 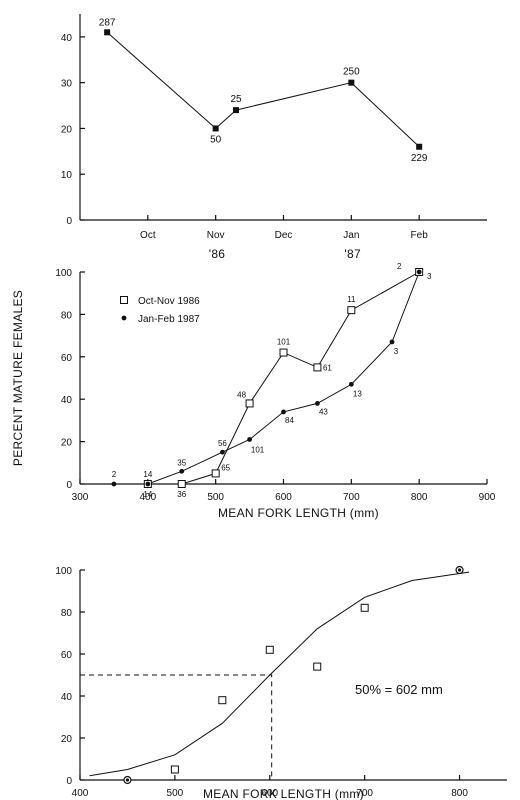 What do you see at coordinates (124, 318) in the screenshot?
I see `legend-jan-feb-marker` at bounding box center [124, 318].